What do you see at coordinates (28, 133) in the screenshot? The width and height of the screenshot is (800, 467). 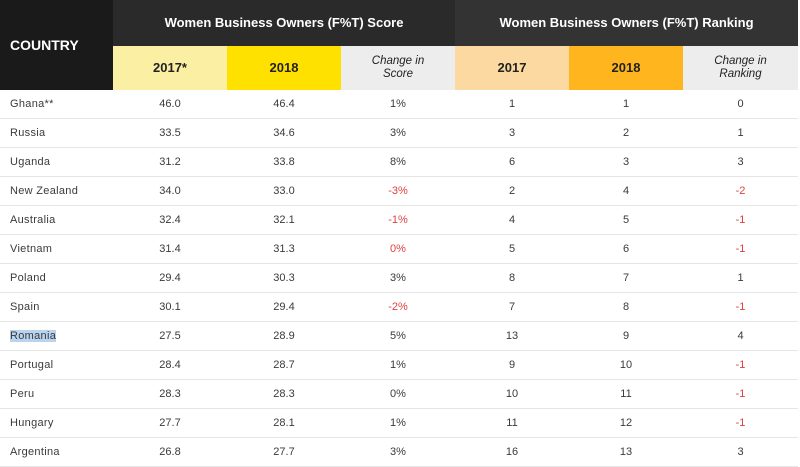 I see `country-name: Russia` at bounding box center [28, 133].